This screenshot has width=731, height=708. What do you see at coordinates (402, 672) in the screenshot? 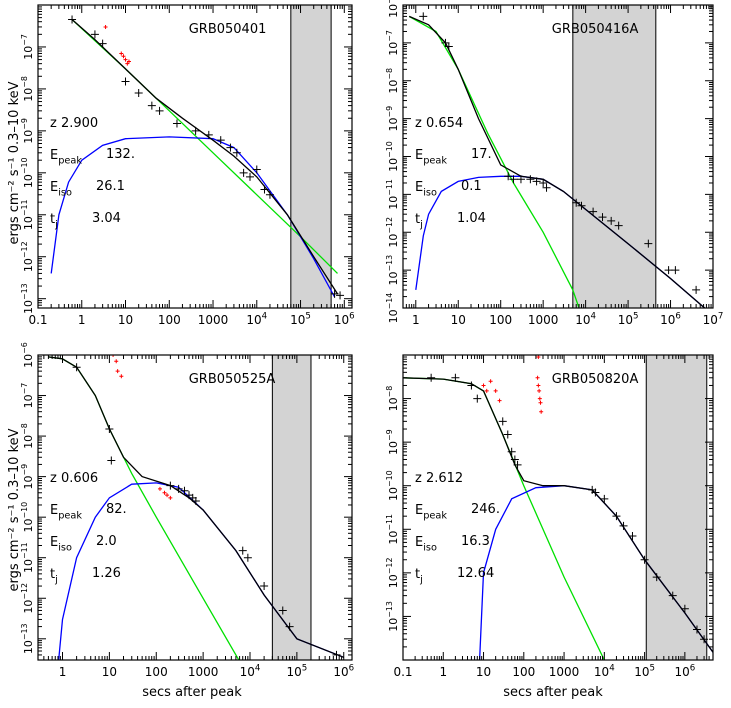
I see `x-tick-label: 0.1` at bounding box center [402, 672].